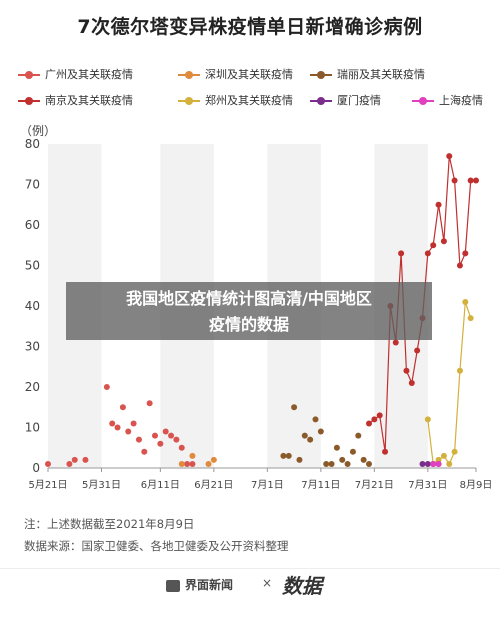  What do you see at coordinates (249, 100) in the screenshot?
I see `legend-label: 郑州及其关联疫情` at bounding box center [249, 100].